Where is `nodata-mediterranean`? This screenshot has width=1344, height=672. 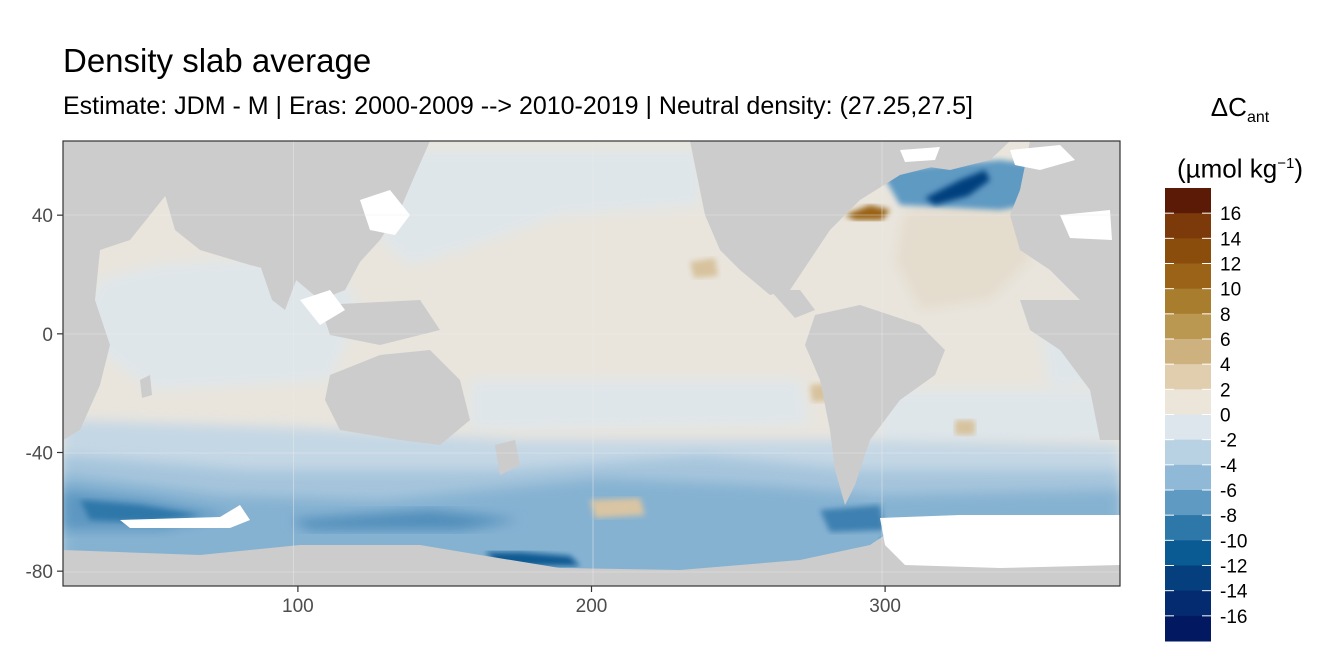 nodata-mediterranean is located at coordinates (1086, 225).